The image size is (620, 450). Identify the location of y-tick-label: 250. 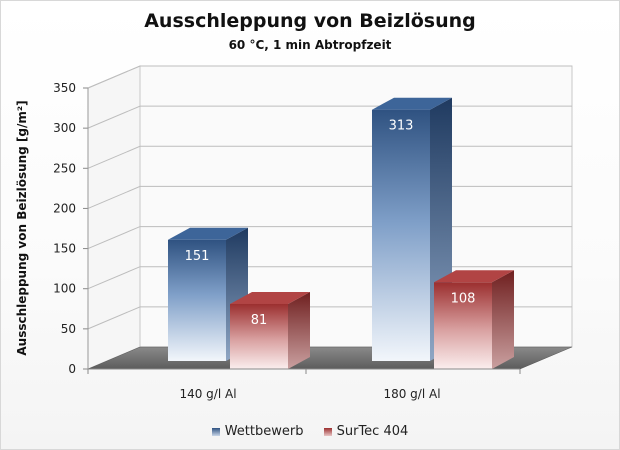
(64, 168).